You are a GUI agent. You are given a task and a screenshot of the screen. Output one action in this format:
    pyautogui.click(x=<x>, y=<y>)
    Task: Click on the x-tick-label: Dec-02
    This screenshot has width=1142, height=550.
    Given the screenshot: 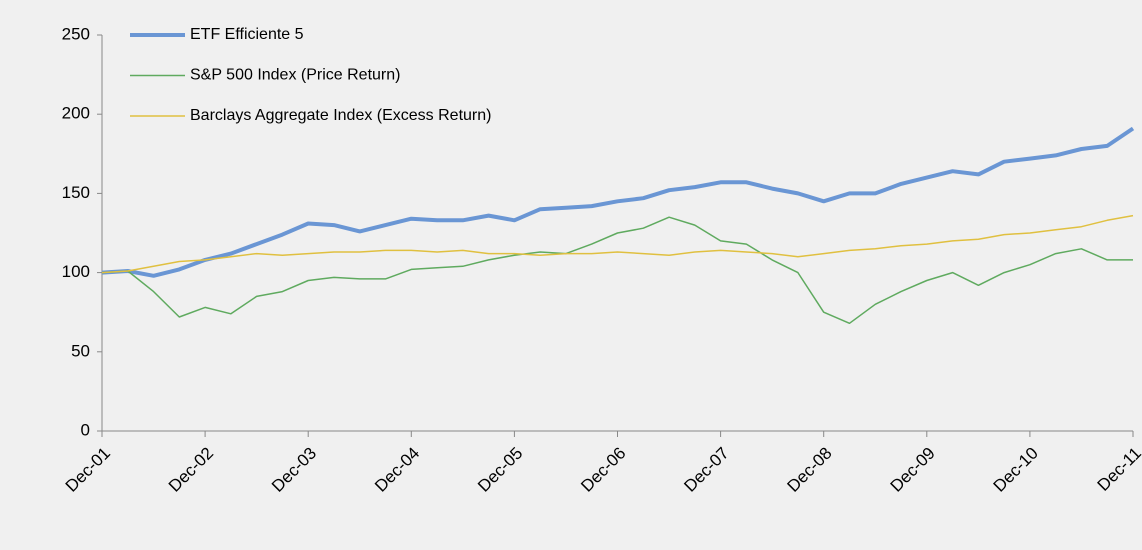 What is the action you would take?
    pyautogui.click(x=191, y=470)
    